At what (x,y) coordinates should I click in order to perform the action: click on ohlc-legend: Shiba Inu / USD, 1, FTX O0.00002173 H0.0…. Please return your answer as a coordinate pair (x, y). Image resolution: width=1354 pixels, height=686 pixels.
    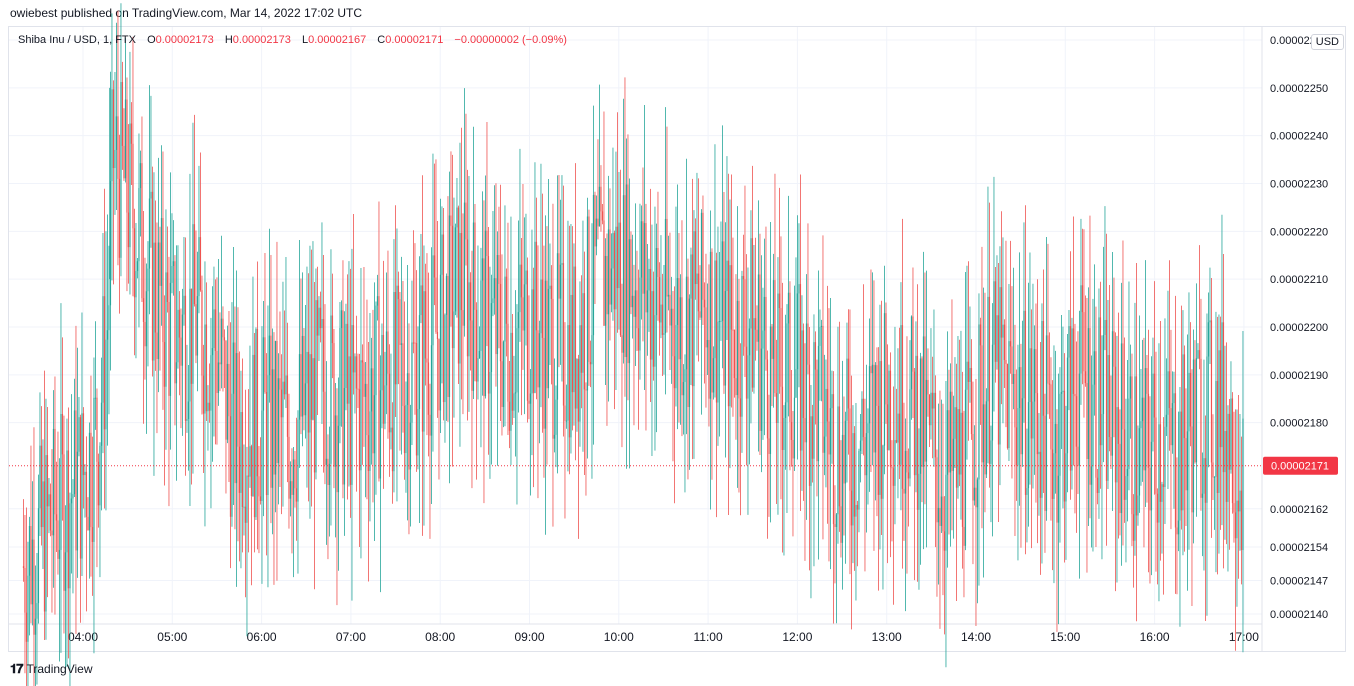
    Looking at the image, I should click on (296, 40).